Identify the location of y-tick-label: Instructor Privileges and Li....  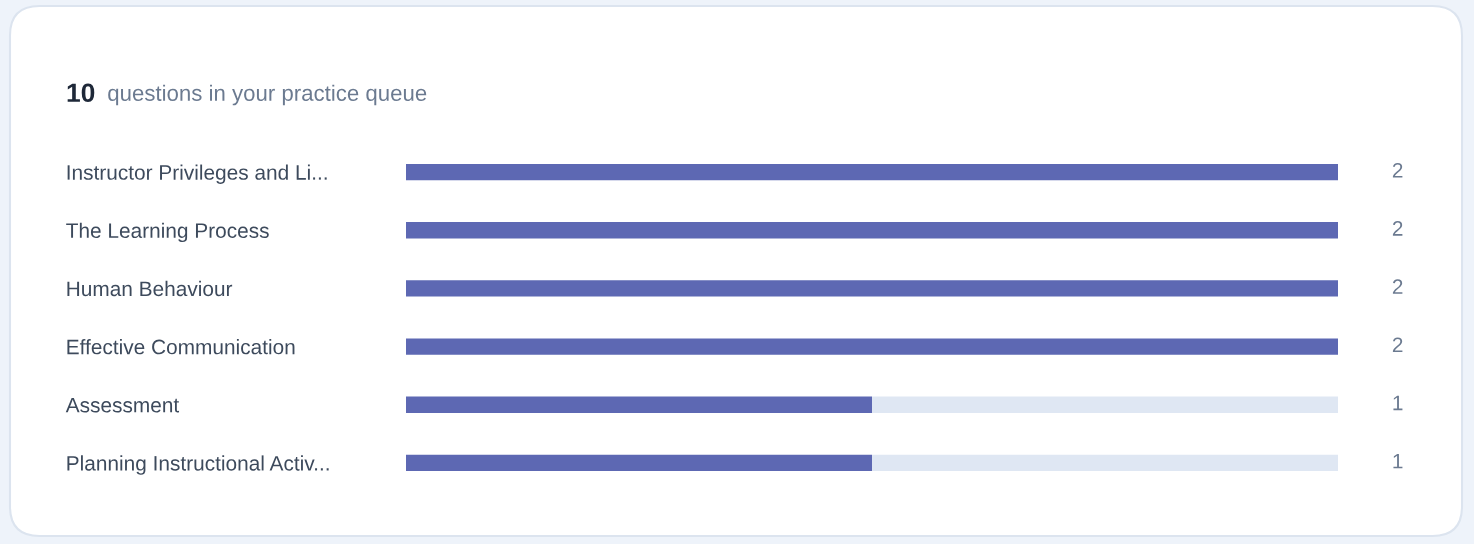
(197, 174).